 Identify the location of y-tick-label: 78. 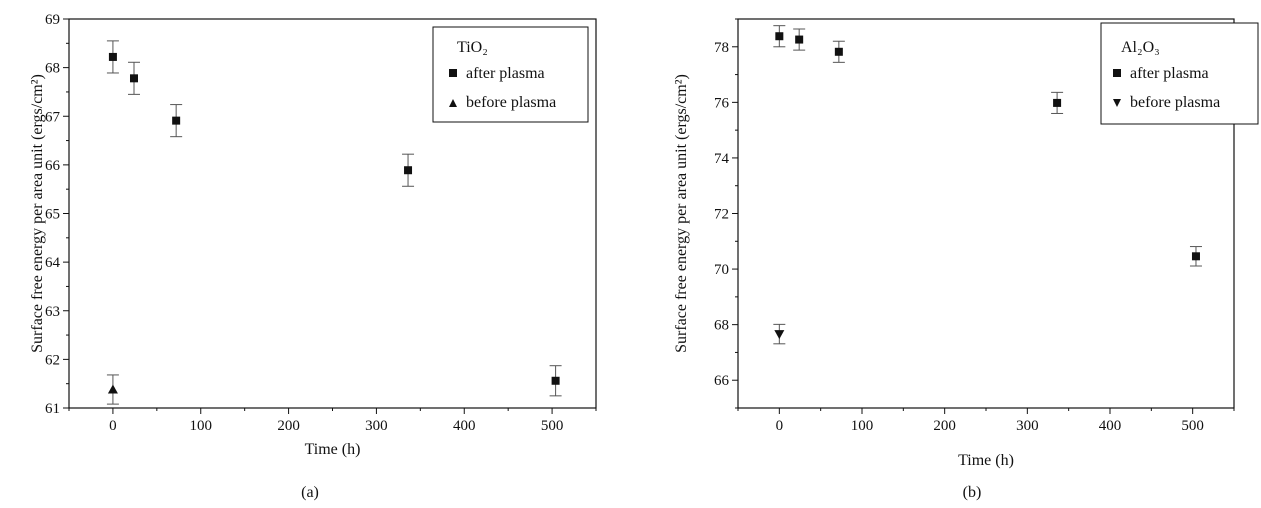
(721, 48).